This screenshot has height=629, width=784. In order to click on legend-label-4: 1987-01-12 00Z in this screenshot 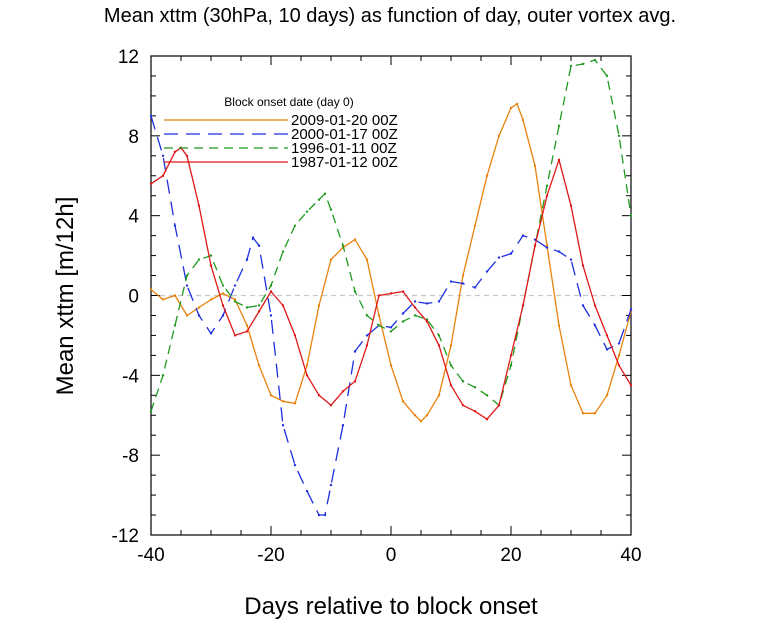, I will do `click(344, 162)`.